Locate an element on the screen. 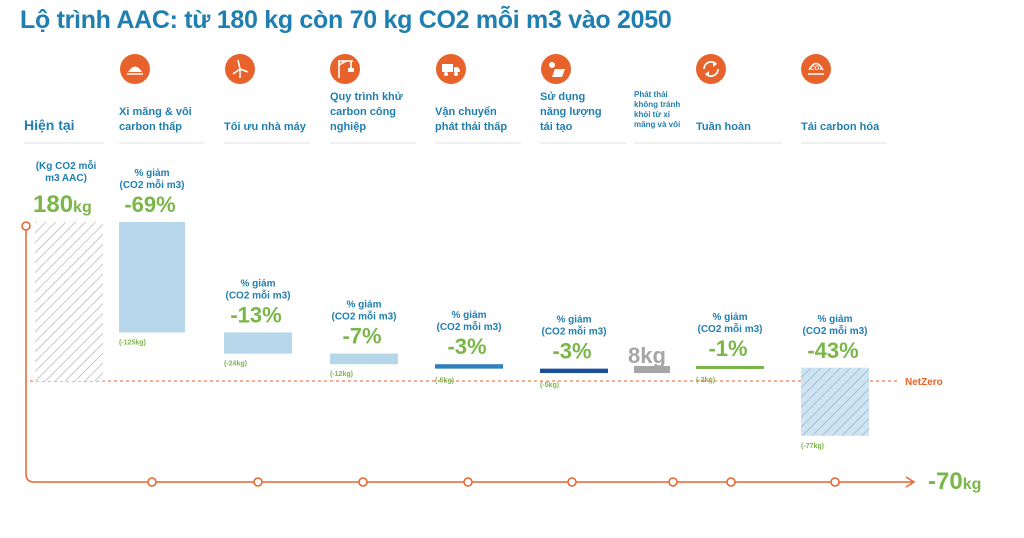 This screenshot has height=538, width=1024. step-label-line: Quy trình khử is located at coordinates (366, 97).